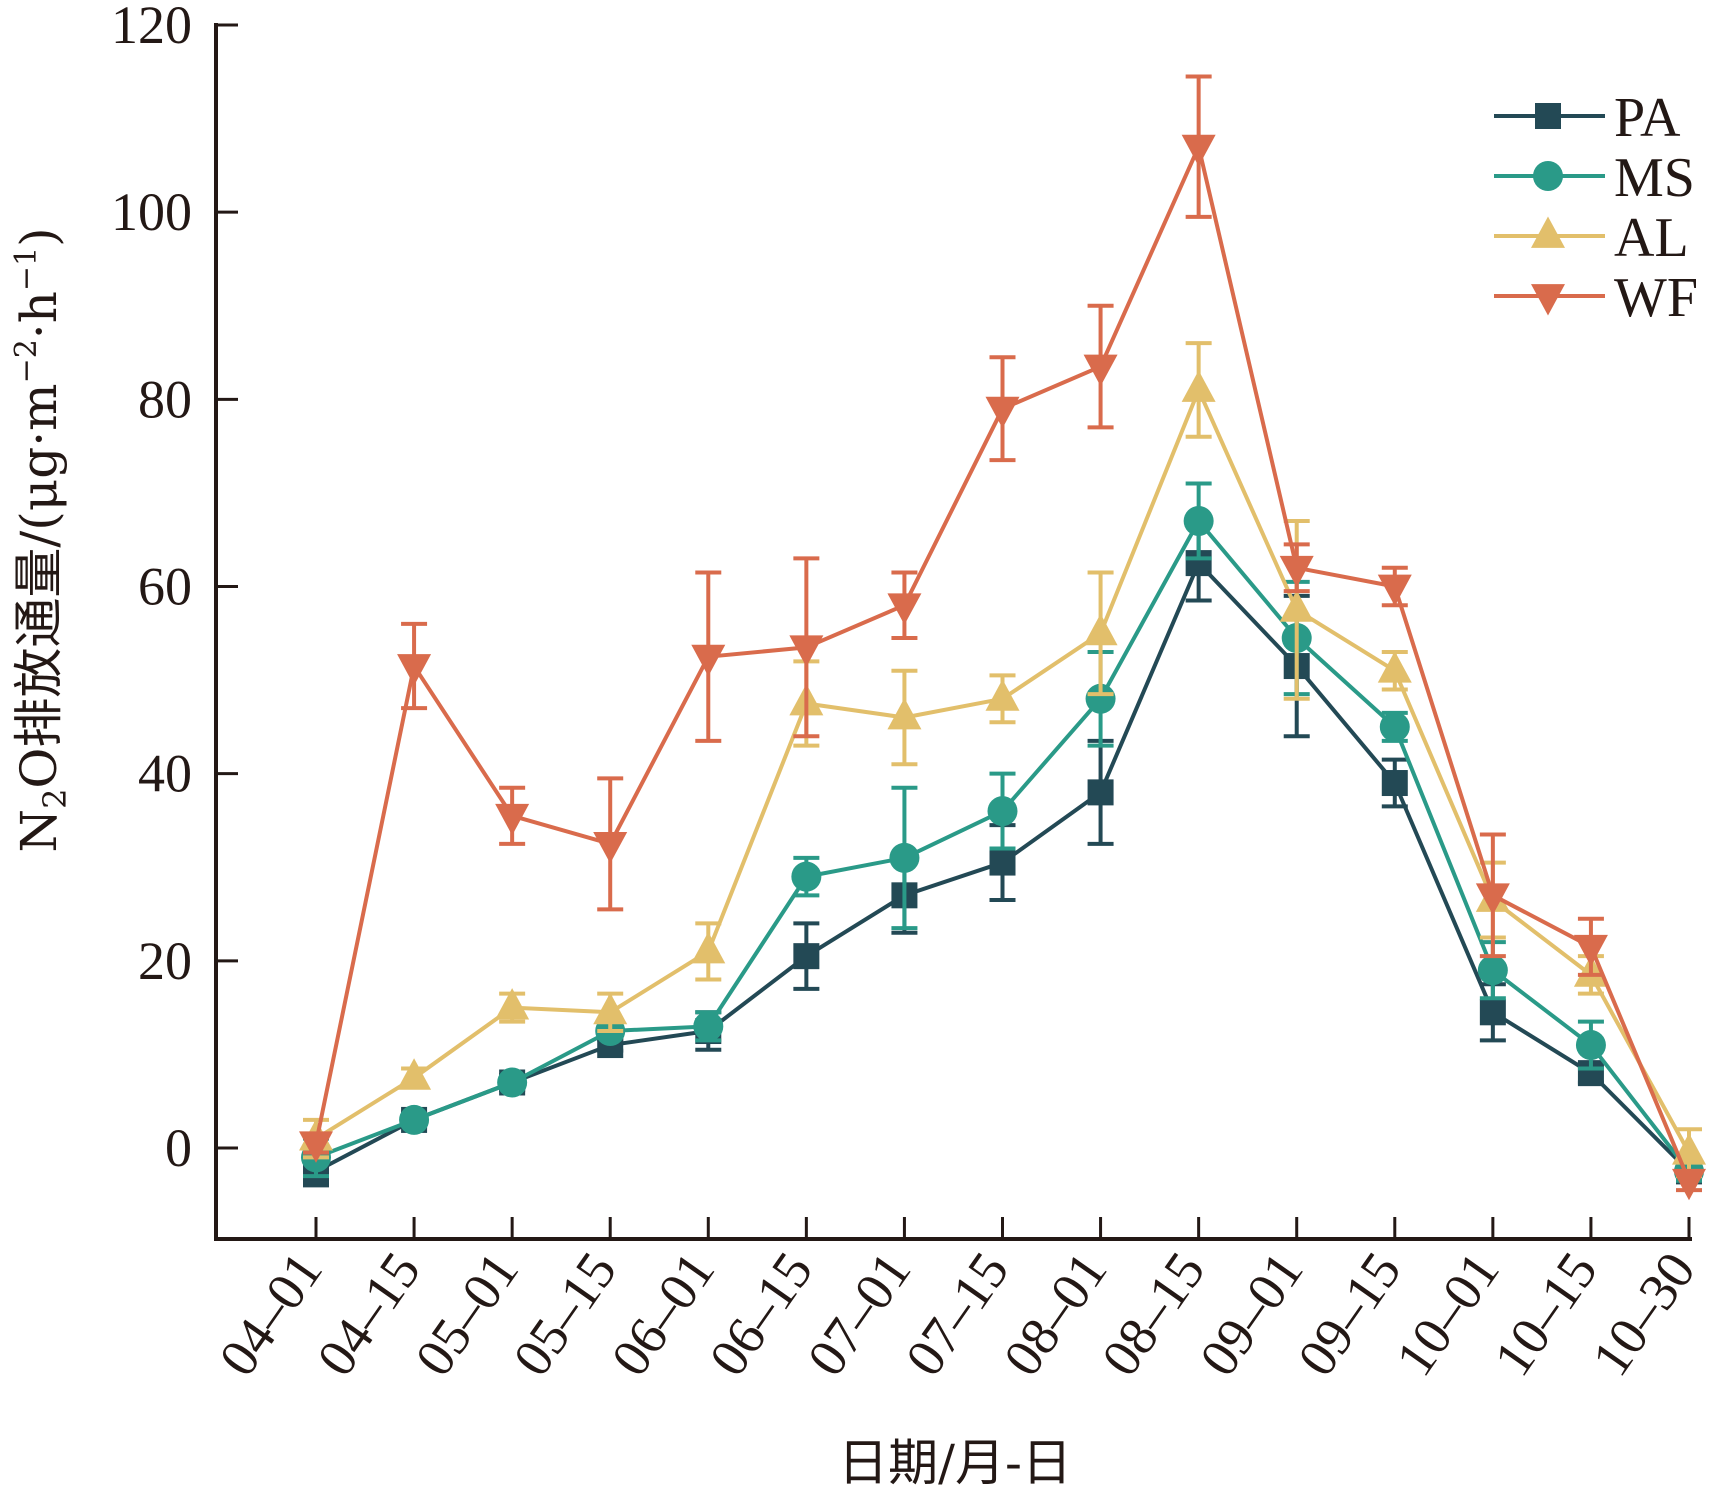  Describe the element at coordinates (955, 1463) in the screenshot. I see `x-axis-title: 日期/月-日` at that location.